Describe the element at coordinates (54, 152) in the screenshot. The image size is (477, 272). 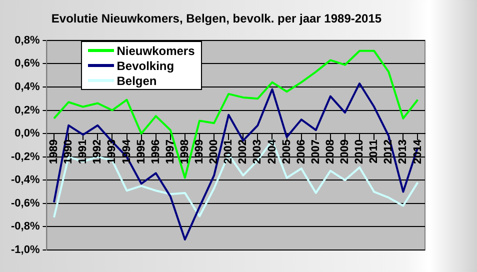
I see `x-tick-label: 1989` at that location.